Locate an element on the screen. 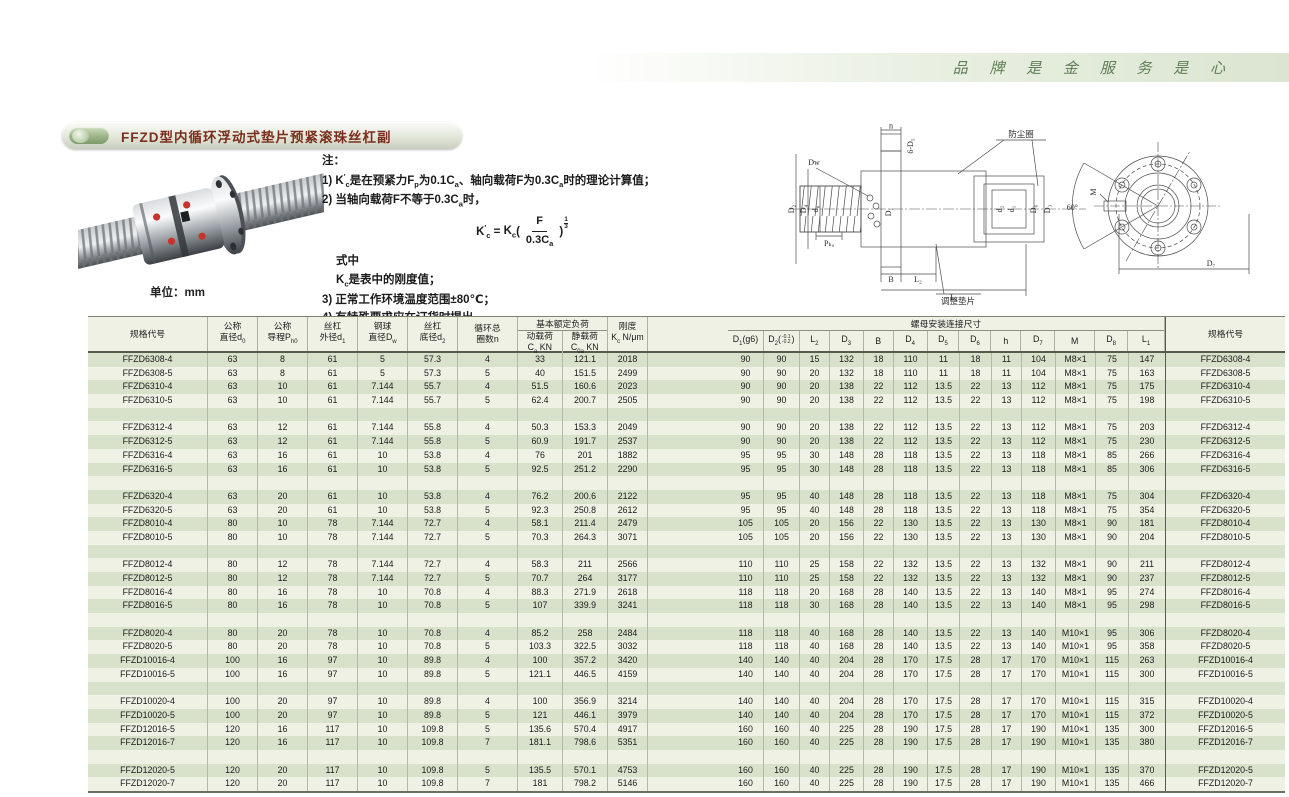 The height and width of the screenshot is (797, 1289). table-cell: 18 is located at coordinates (976, 373).